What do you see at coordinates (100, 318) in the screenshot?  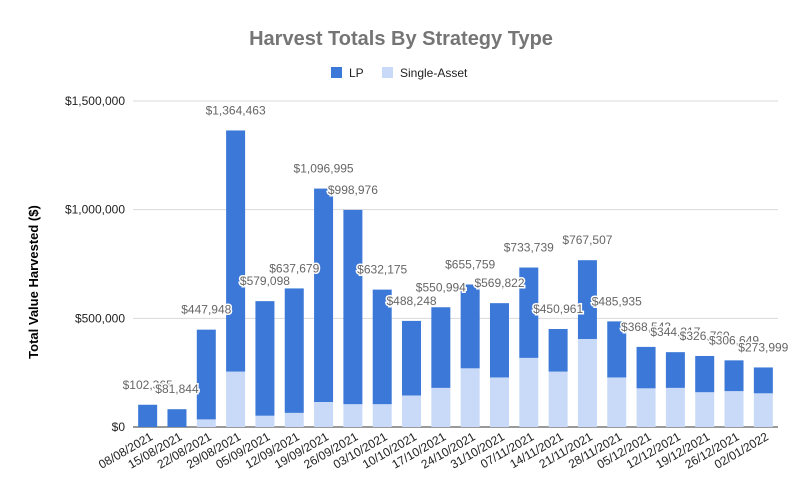 I see `y-tick-label: $500,000` at bounding box center [100, 318].